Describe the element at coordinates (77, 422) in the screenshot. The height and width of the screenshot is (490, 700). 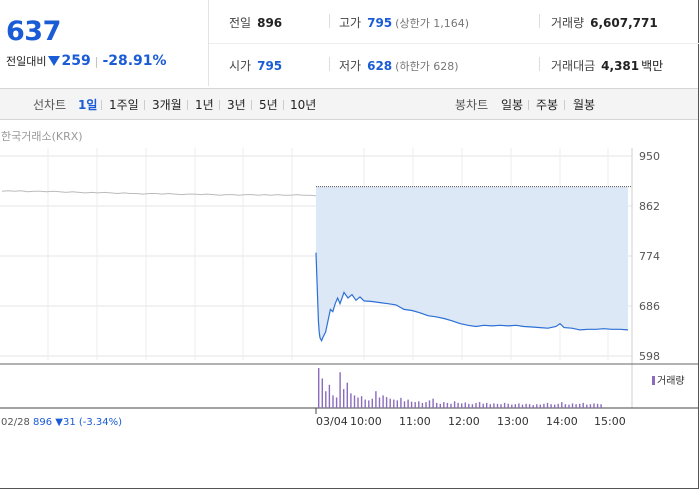
I see `prev-day-close: 896 ▼31 (-3.34%)` at that location.